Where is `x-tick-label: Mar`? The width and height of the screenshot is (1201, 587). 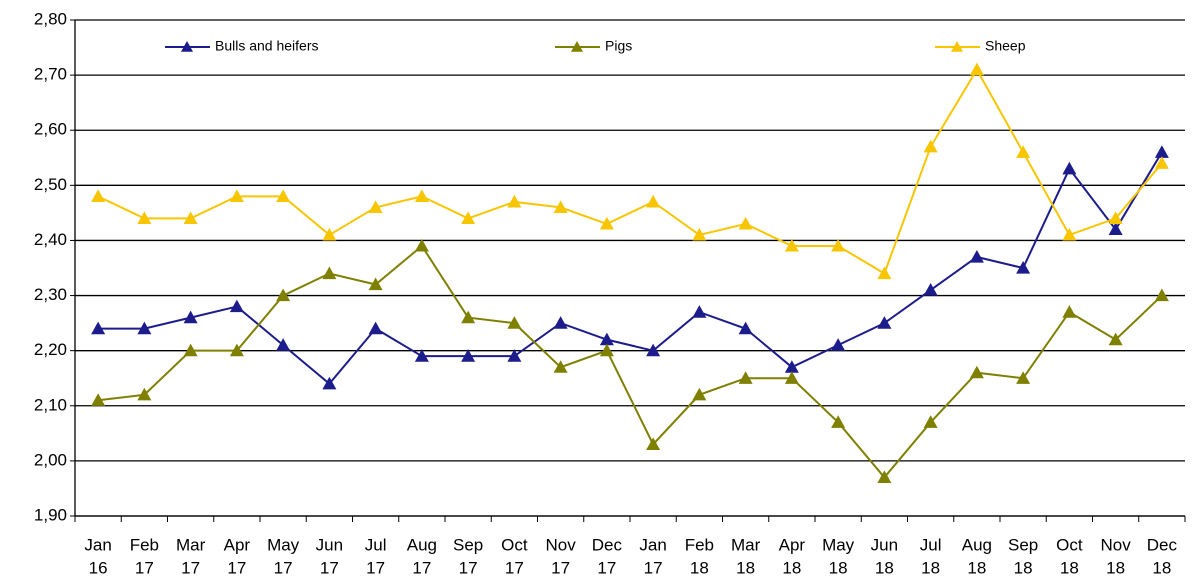 x-tick-label: Mar is located at coordinates (191, 544).